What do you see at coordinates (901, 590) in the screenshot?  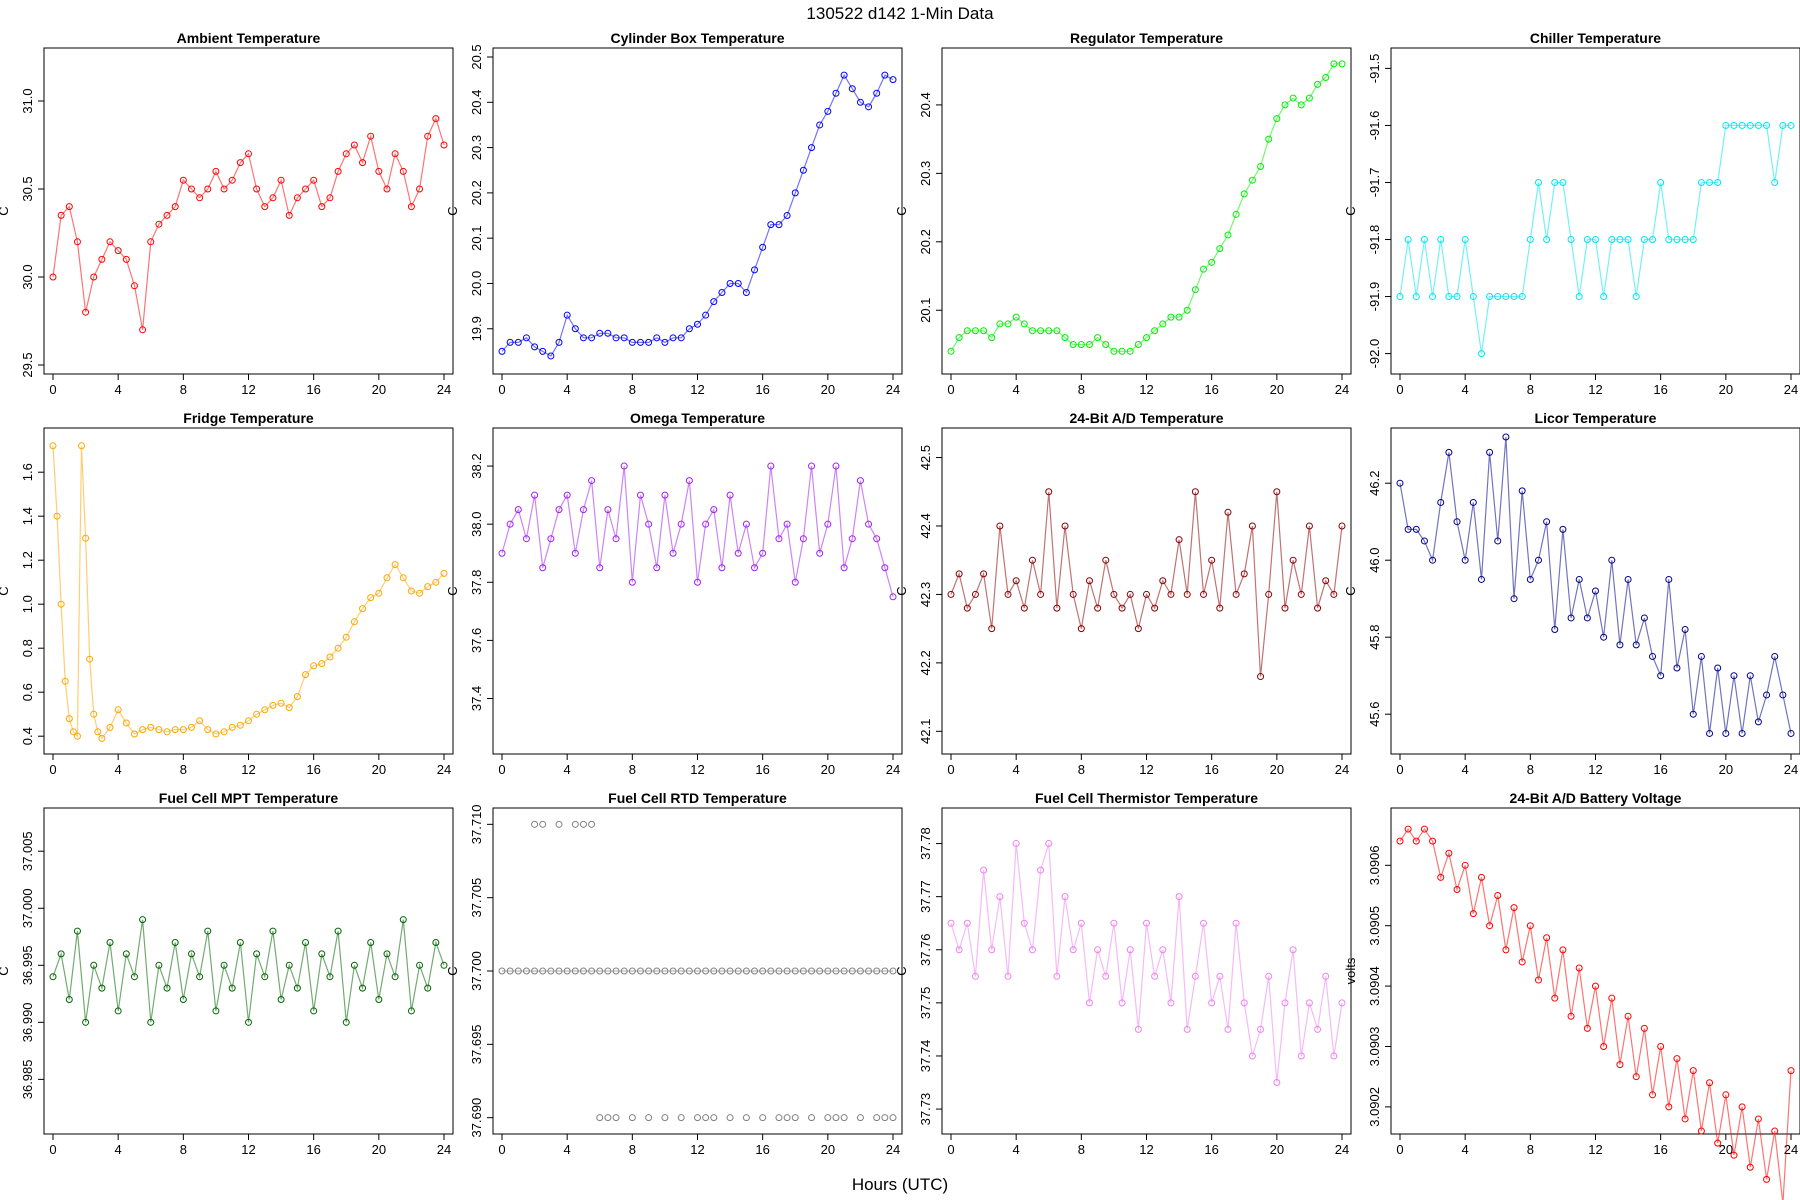 I see `y-axis-label: C` at bounding box center [901, 590].